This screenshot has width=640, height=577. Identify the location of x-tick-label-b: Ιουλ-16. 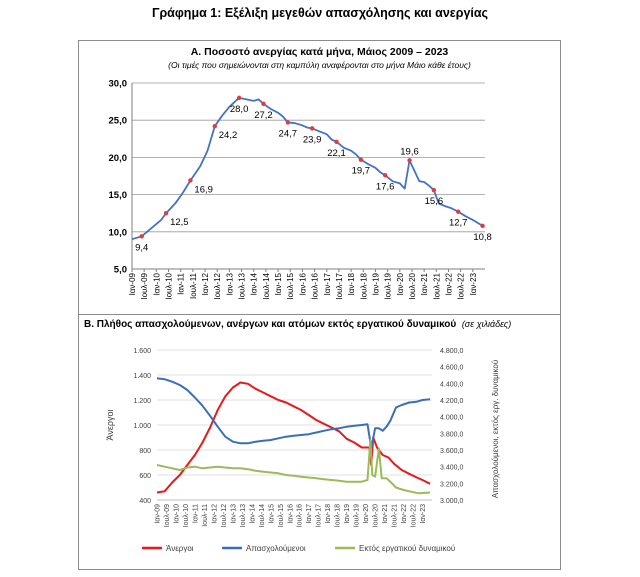
(300, 515).